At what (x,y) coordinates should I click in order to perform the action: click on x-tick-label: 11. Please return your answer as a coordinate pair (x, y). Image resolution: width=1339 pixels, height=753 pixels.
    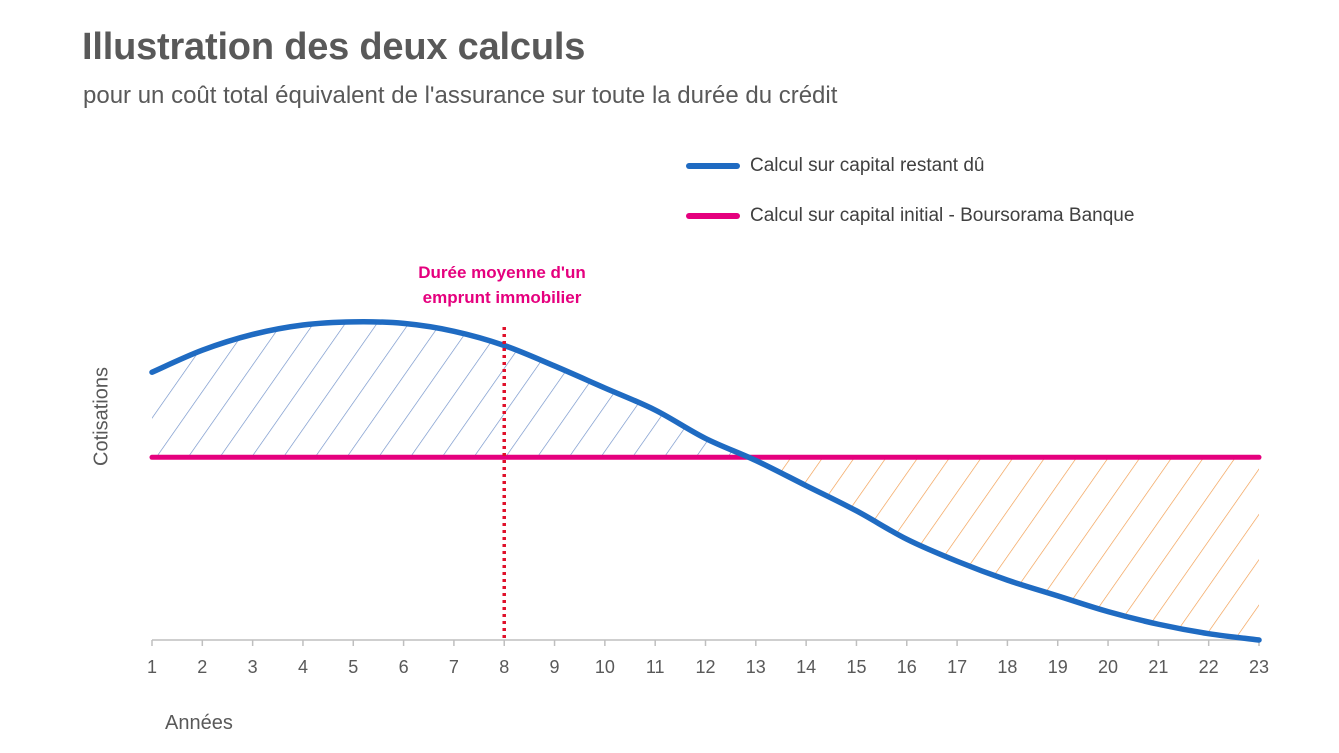
    Looking at the image, I should click on (655, 667).